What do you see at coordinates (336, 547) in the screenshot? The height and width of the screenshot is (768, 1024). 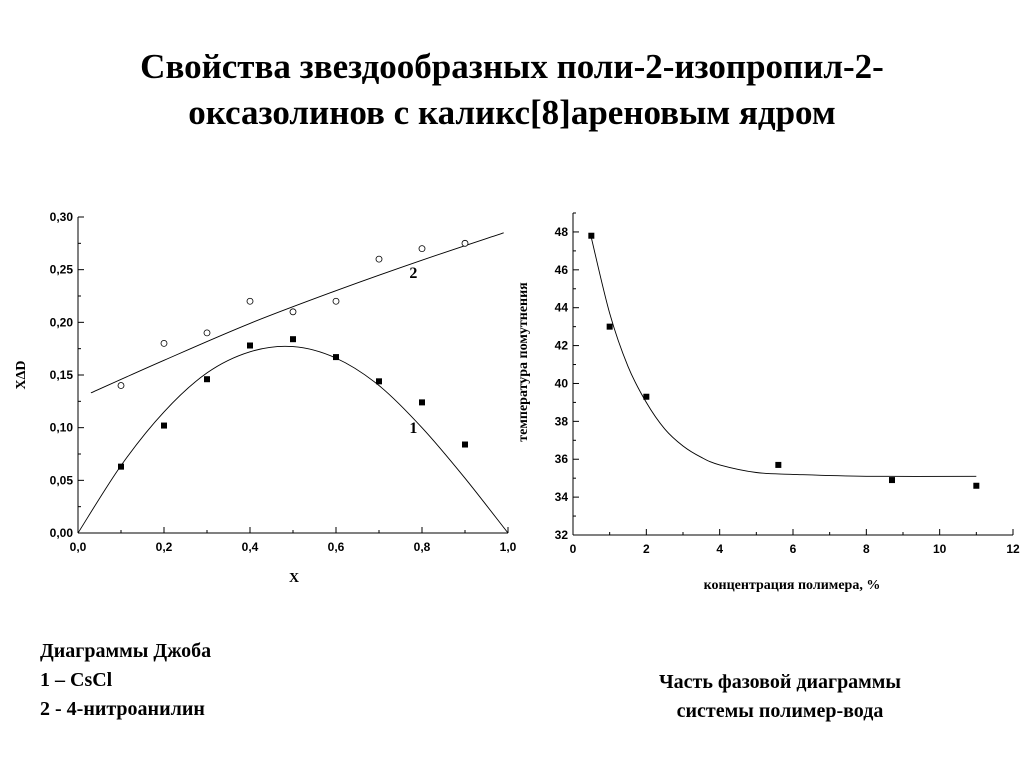 I see `job-x-tick-label: 0,6` at bounding box center [336, 547].